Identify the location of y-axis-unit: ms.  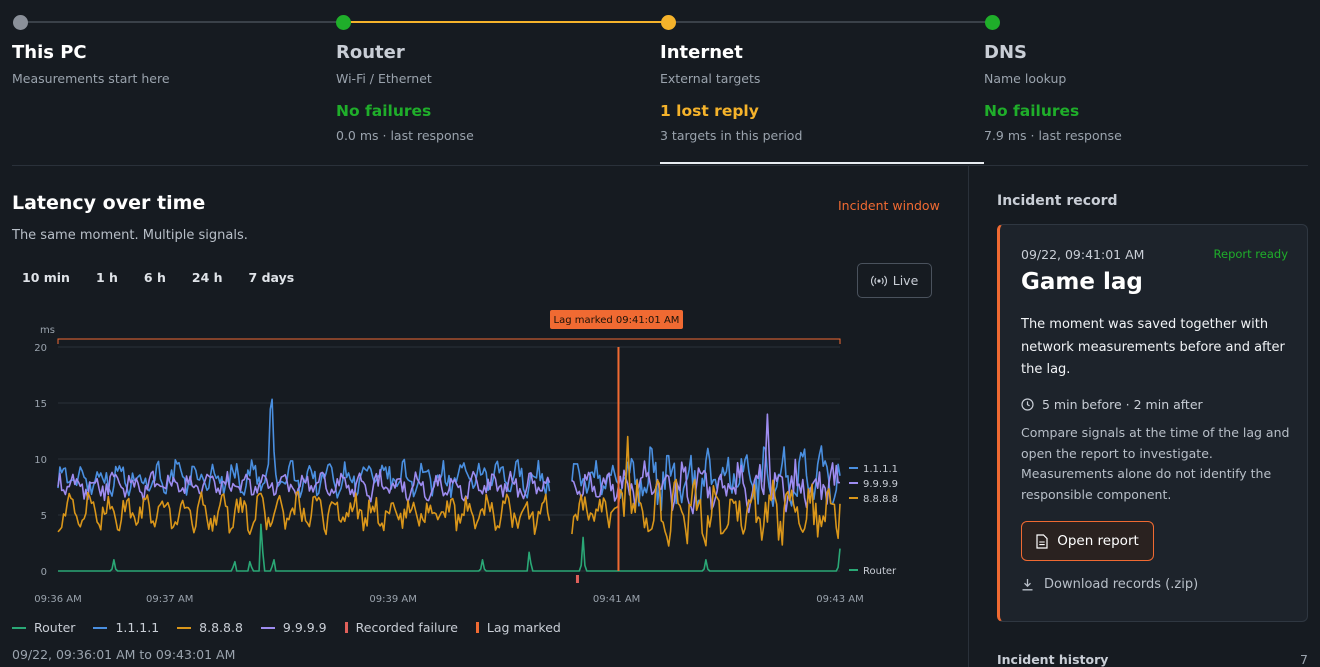
(47, 330).